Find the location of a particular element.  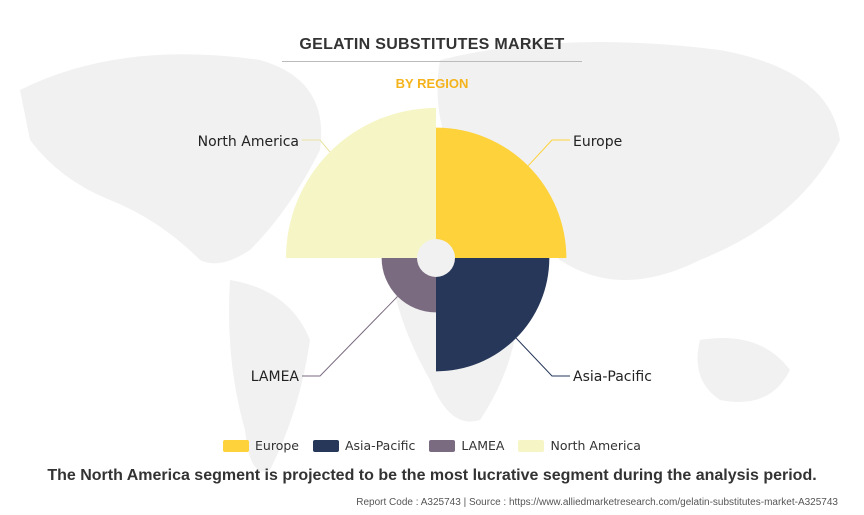

sector-europe is located at coordinates (501, 193).